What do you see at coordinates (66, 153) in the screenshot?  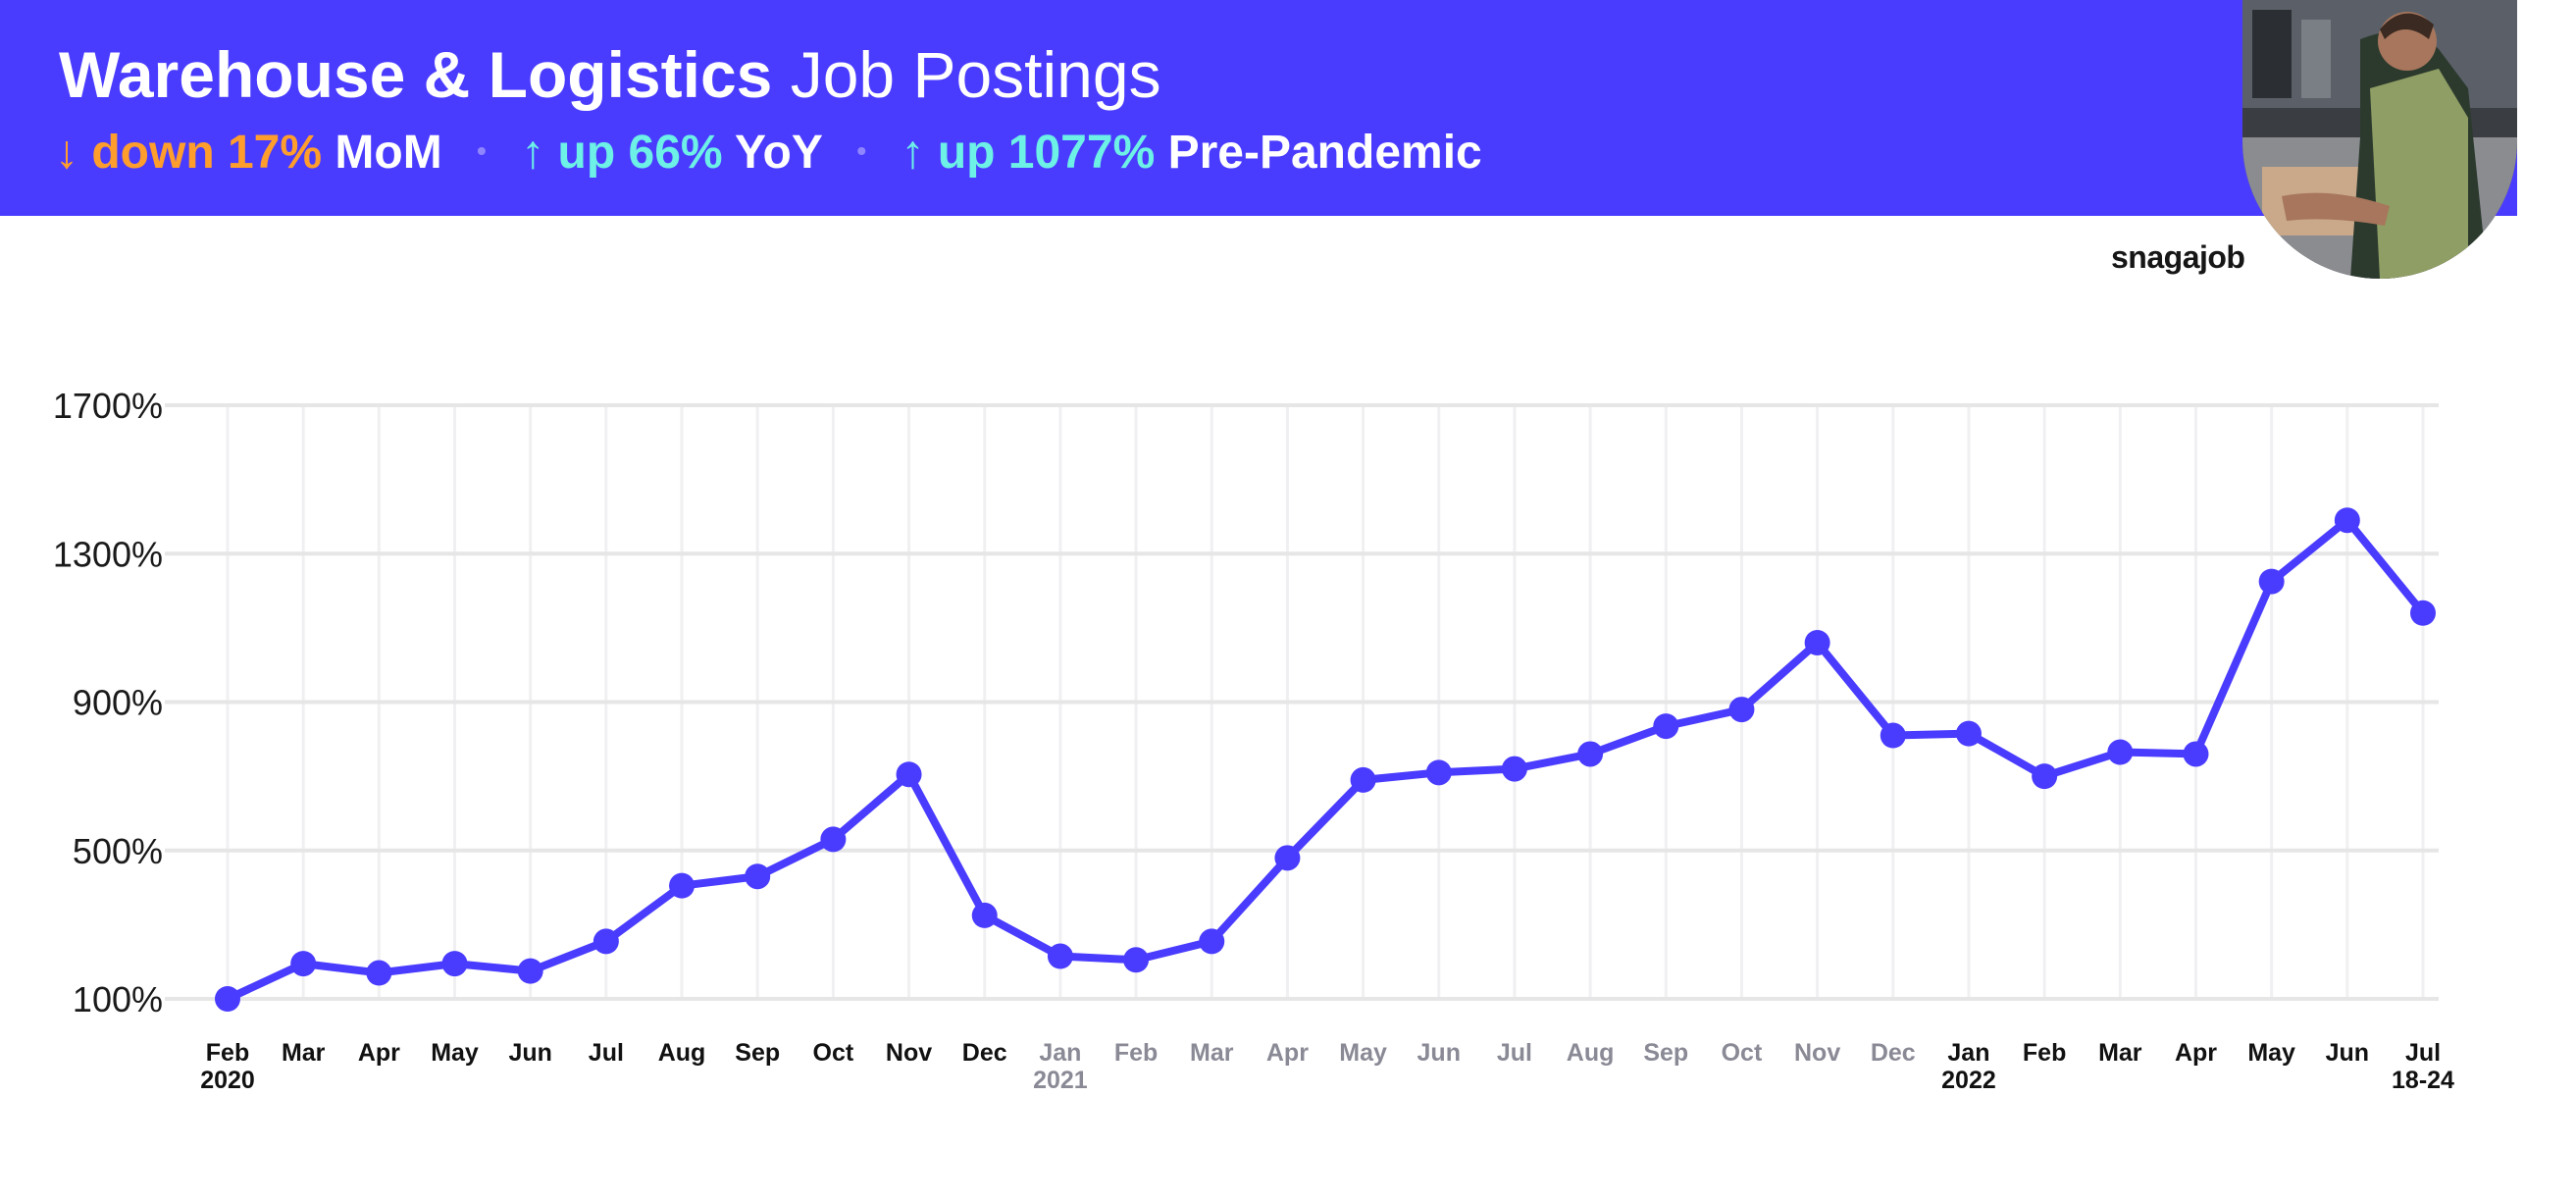 I see `arrow-down-icon: ↓` at bounding box center [66, 153].